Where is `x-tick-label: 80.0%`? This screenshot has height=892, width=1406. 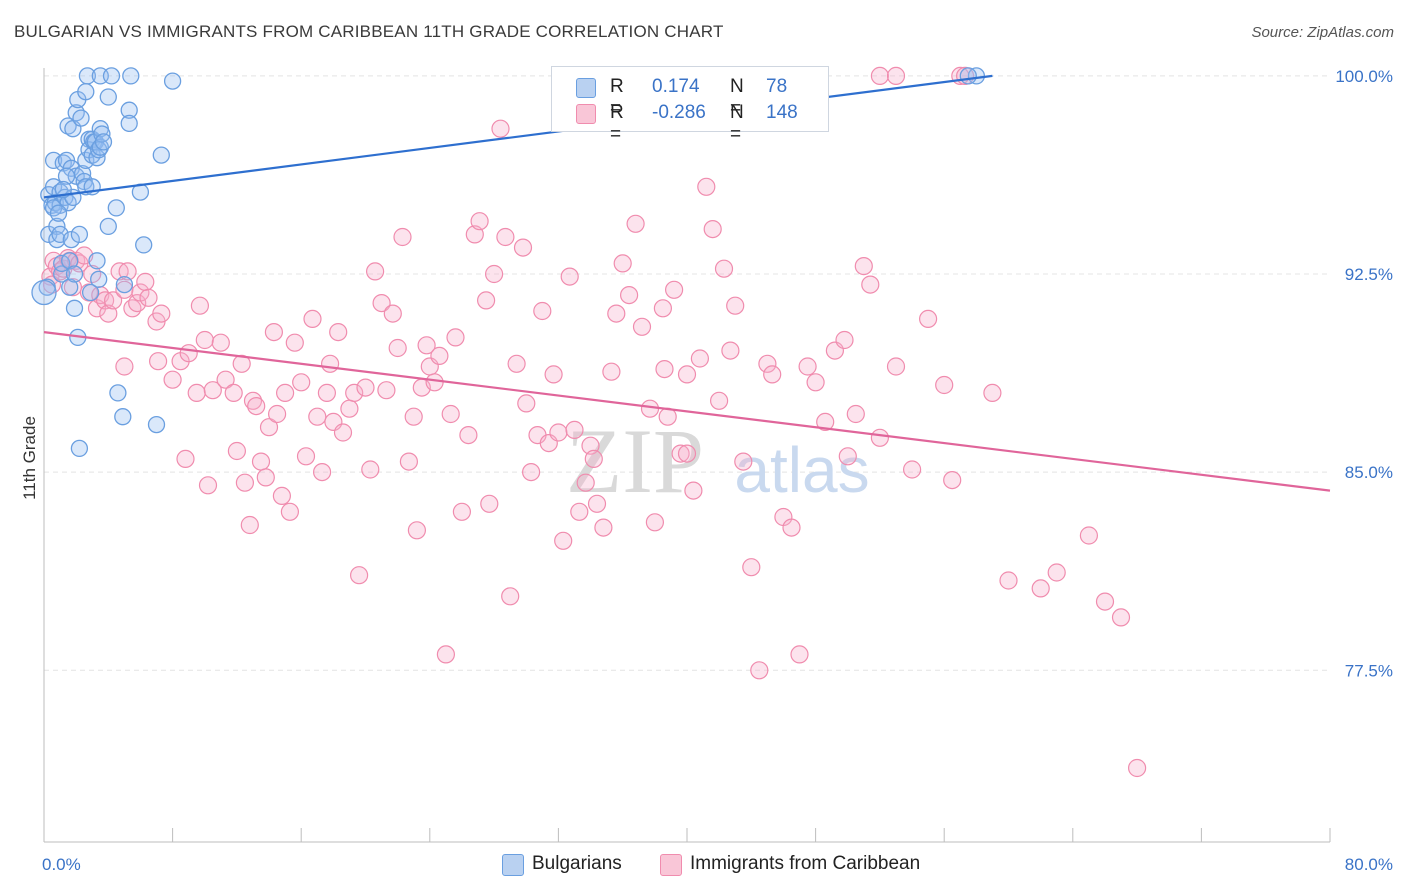 x-tick-label: 80.0% is located at coordinates (1369, 864).